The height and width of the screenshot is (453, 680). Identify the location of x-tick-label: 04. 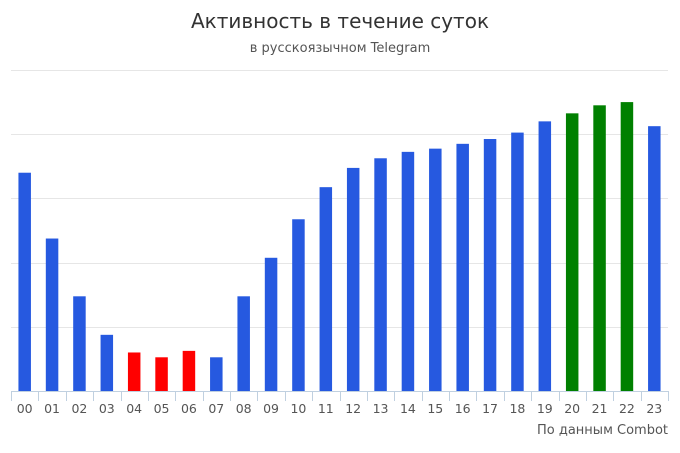
(134, 408).